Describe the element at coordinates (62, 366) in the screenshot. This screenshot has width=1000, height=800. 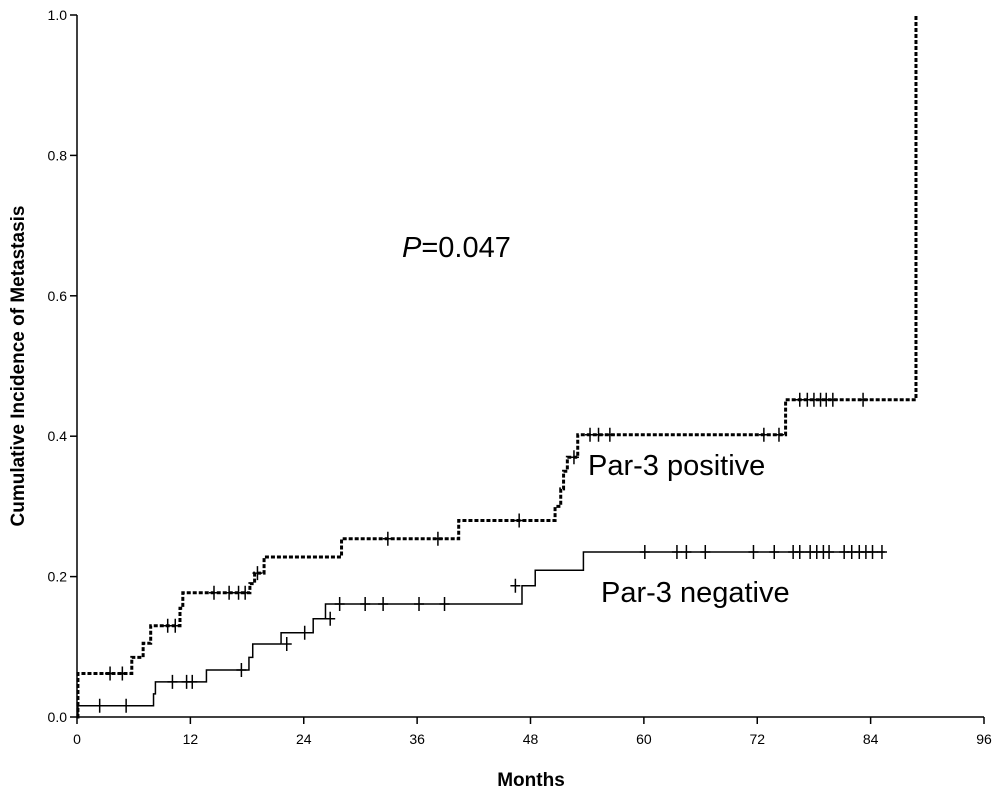
I see `y-axis-ticks: 0.0 0.2 0.4 0.6 0.8 1.0` at that location.